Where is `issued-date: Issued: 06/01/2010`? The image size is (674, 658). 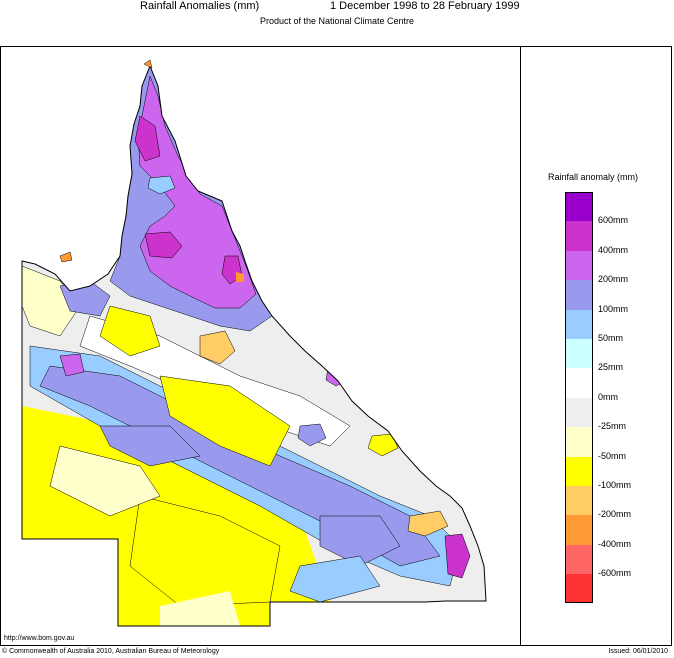 issued-date: Issued: 06/01/2010 is located at coordinates (638, 651).